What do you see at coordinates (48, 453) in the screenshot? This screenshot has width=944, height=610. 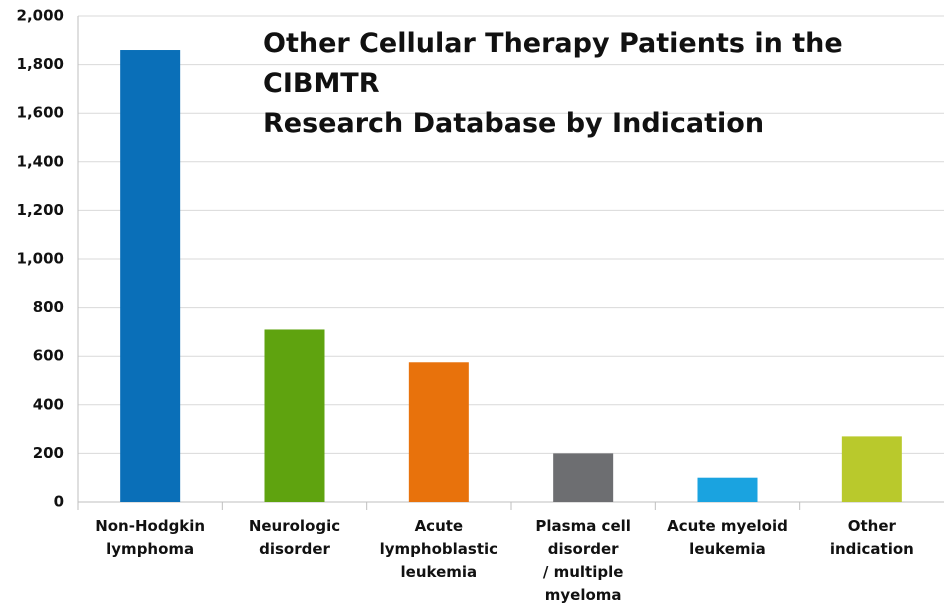 I see `y-tick-label: 200` at bounding box center [48, 453].